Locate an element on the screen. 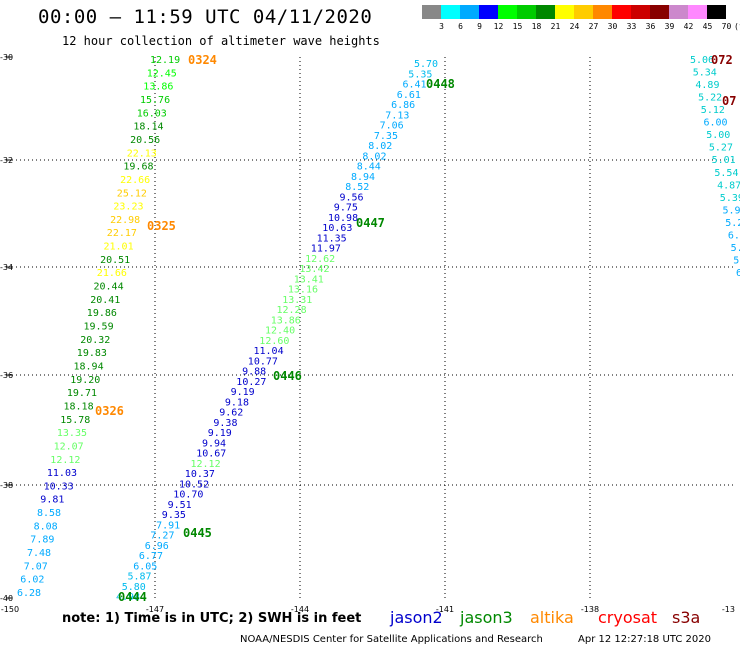 This screenshot has width=740, height=650. wave-height-value: 16.03 is located at coordinates (152, 113).